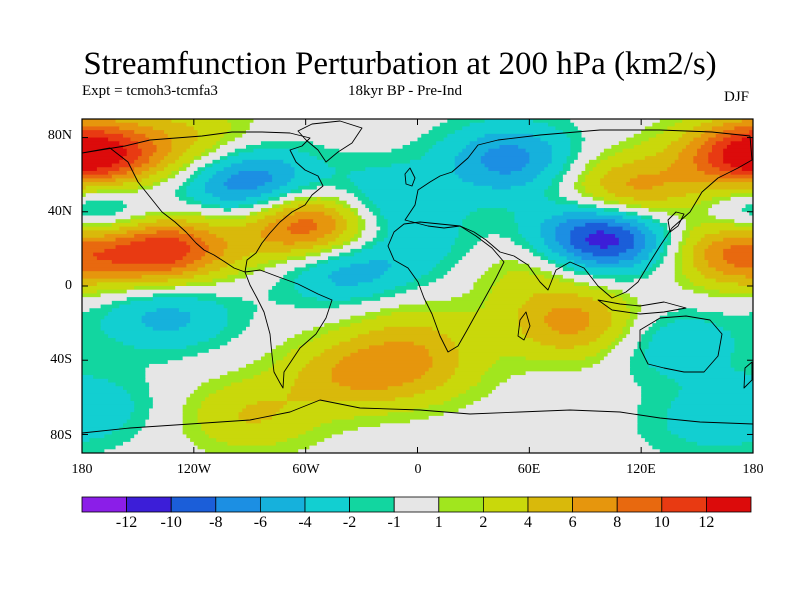 The image size is (800, 600). What do you see at coordinates (171, 522) in the screenshot?
I see `colorbar-label: -10` at bounding box center [171, 522].